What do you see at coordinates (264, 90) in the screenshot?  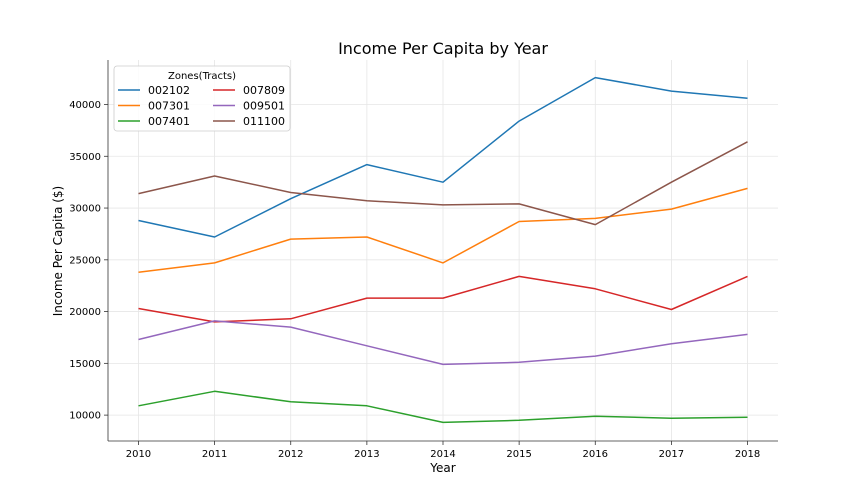 I see `legend-label-007809: 007809` at bounding box center [264, 90].